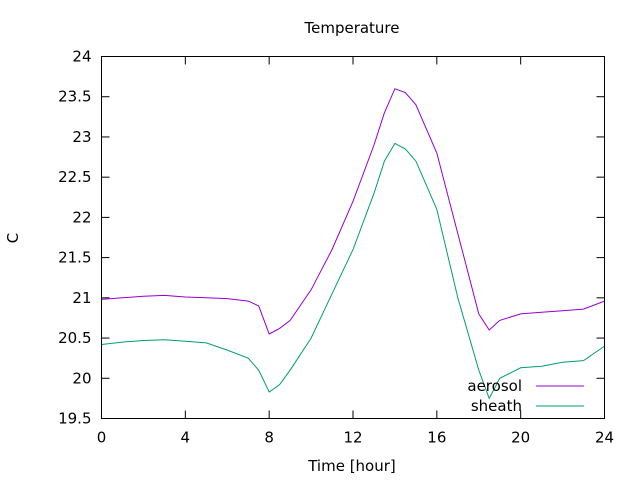 The width and height of the screenshot is (640, 480). I want to click on legend-label-aerosol: aerosol, so click(494, 386).